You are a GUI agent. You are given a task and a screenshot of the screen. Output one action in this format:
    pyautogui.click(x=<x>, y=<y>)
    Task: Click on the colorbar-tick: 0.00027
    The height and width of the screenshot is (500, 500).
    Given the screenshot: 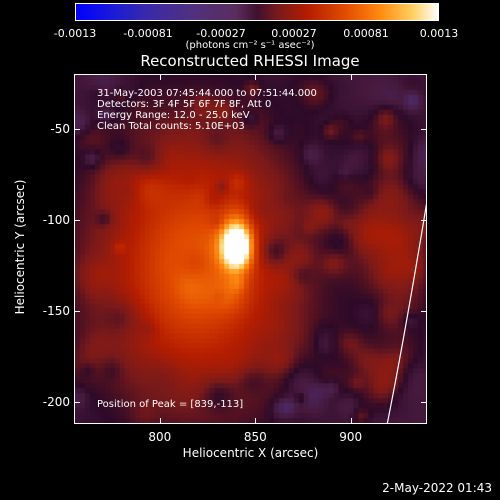 What is the action you would take?
    pyautogui.click(x=294, y=33)
    